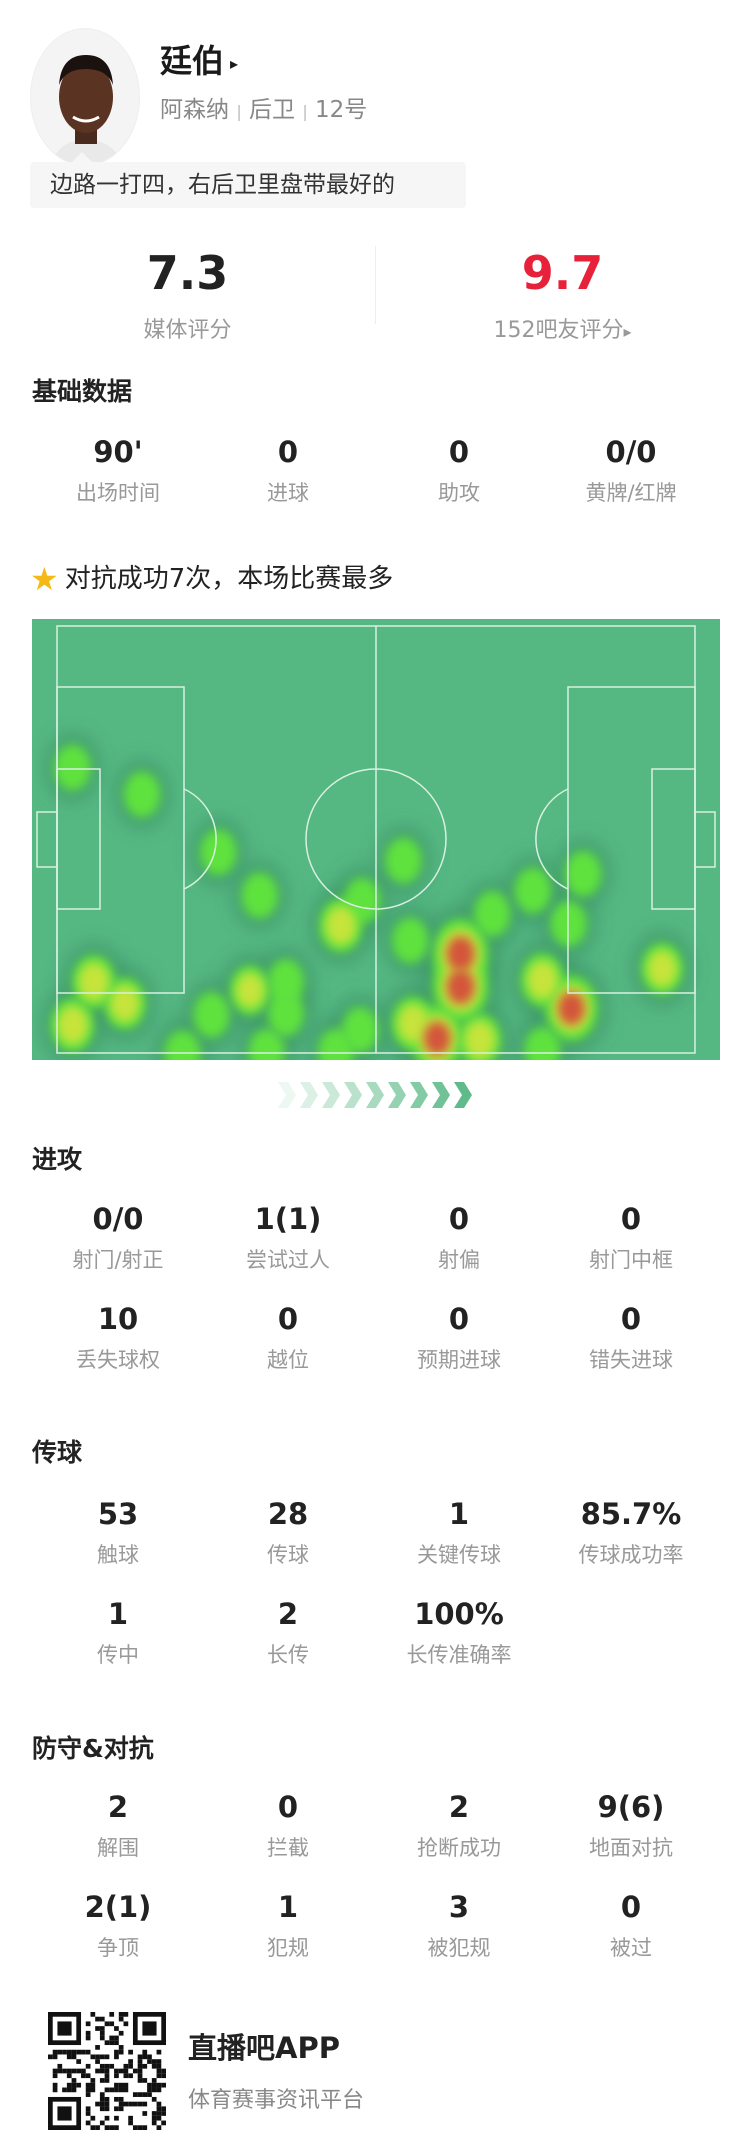  What do you see at coordinates (118, 1907) in the screenshot?
I see `stat-value: 2(1)` at bounding box center [118, 1907].